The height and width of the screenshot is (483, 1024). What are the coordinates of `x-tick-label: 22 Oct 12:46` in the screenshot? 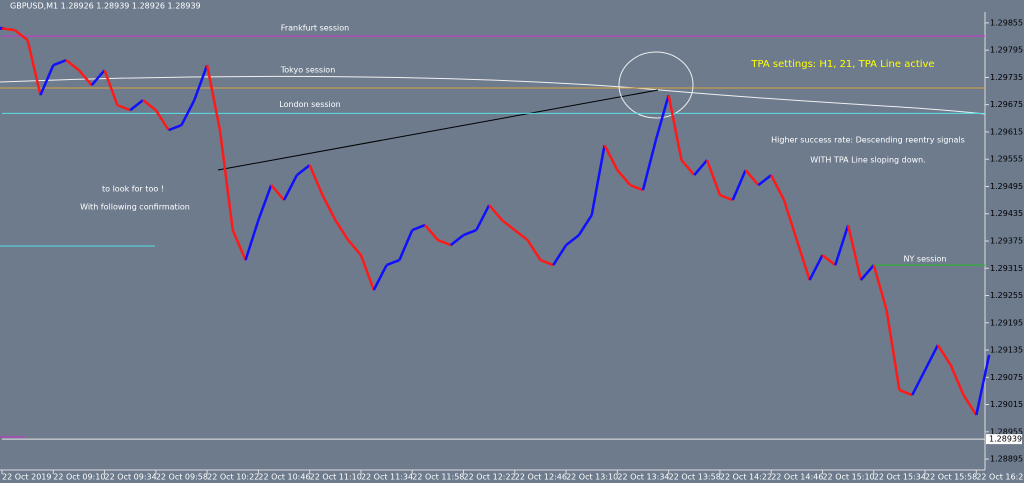 It's located at (541, 477).